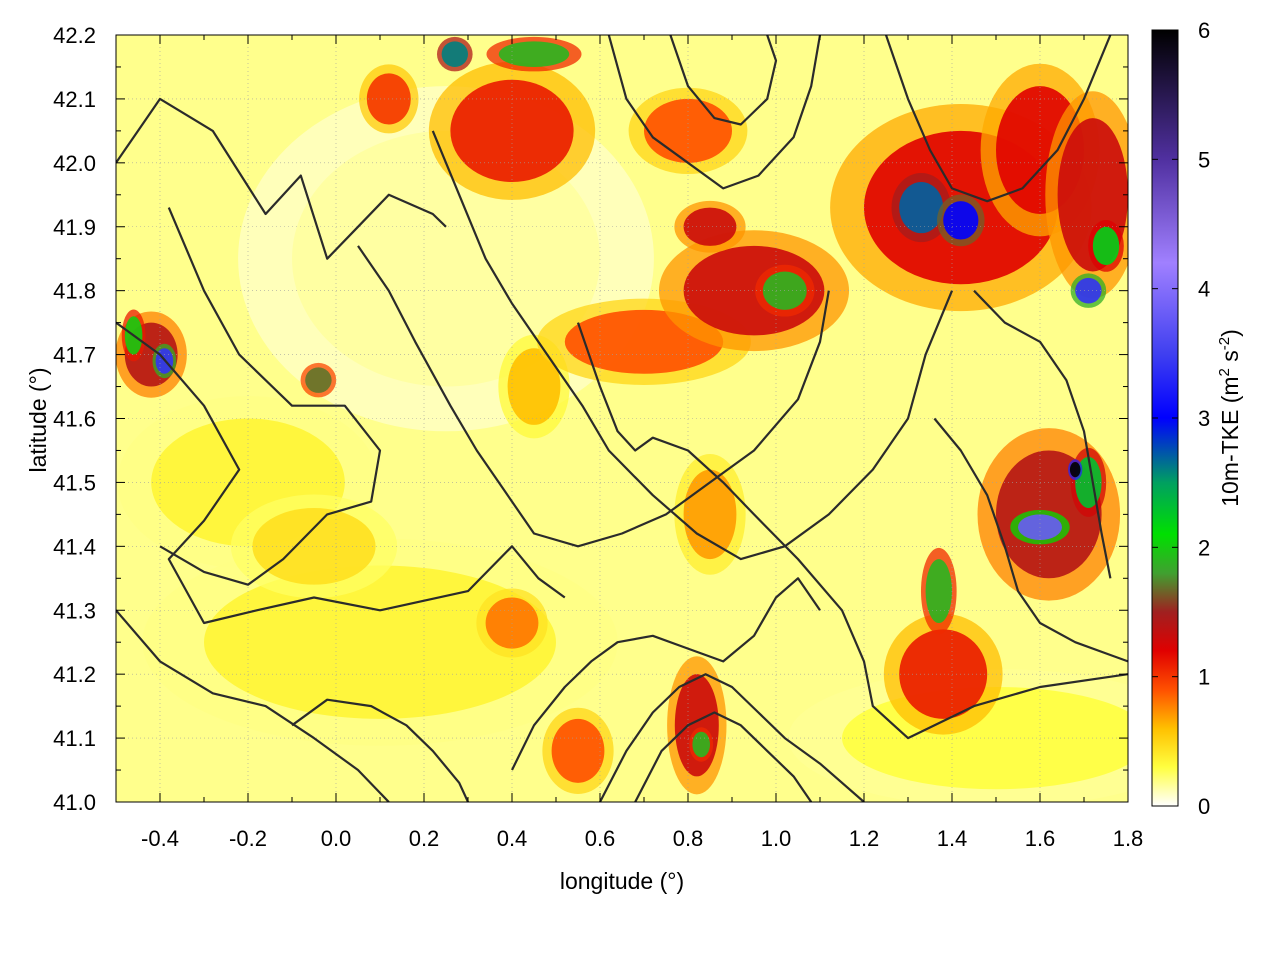  I want to click on y-tick-label-7: 41.7, so click(74, 355).